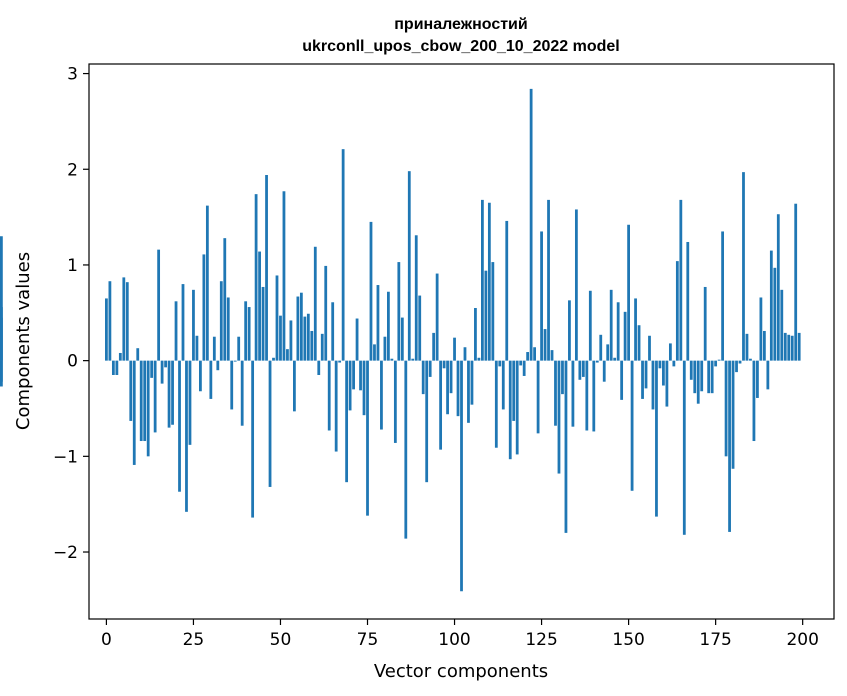  What do you see at coordinates (802, 640) in the screenshot?
I see `x-tick-label: 200` at bounding box center [802, 640].